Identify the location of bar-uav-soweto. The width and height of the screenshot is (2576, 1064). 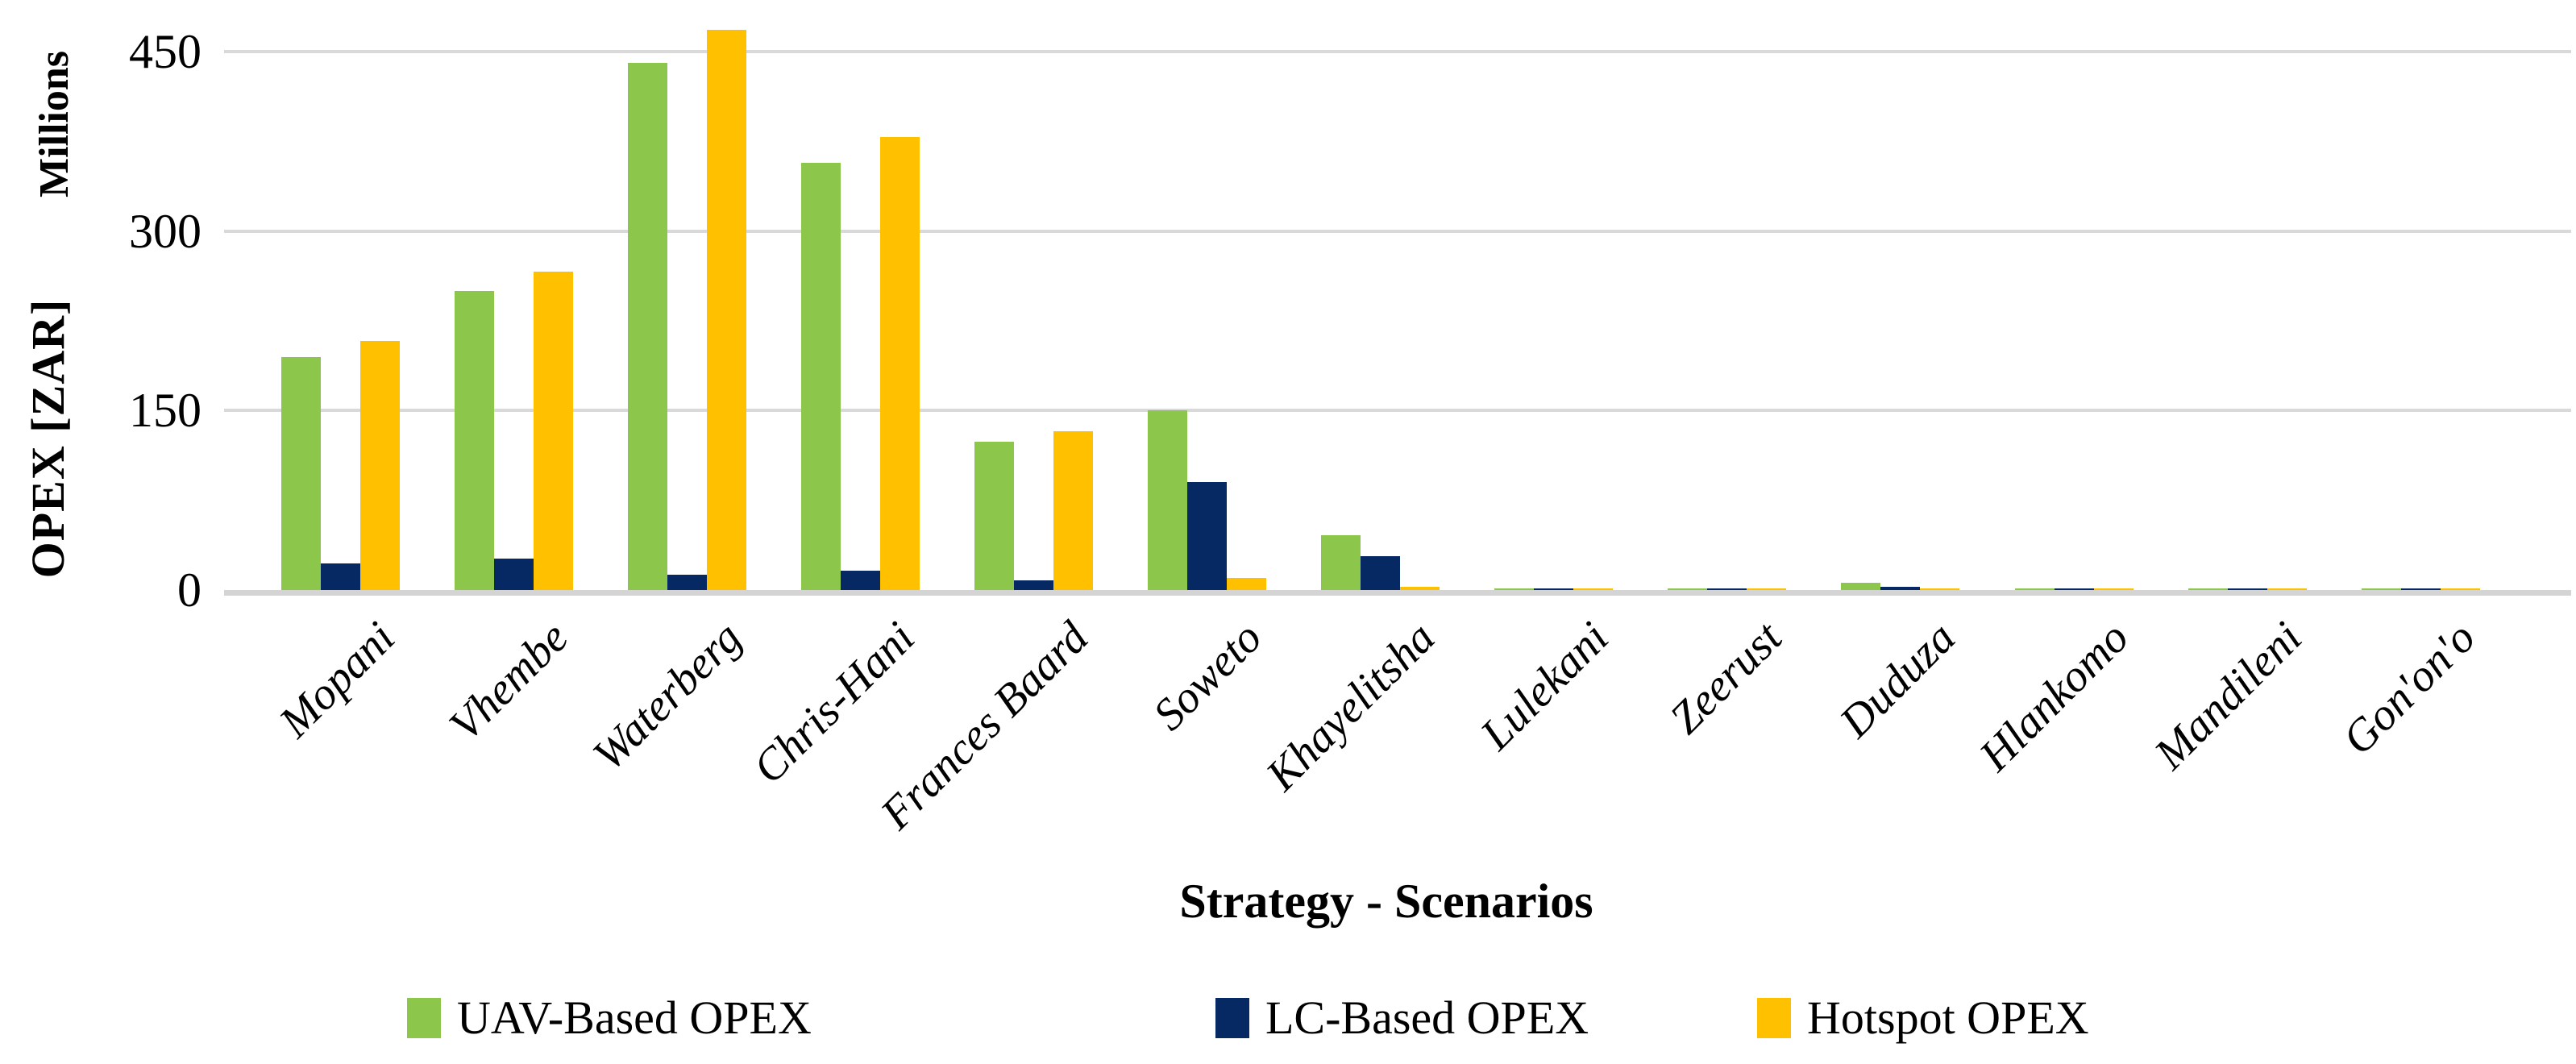
(1167, 500).